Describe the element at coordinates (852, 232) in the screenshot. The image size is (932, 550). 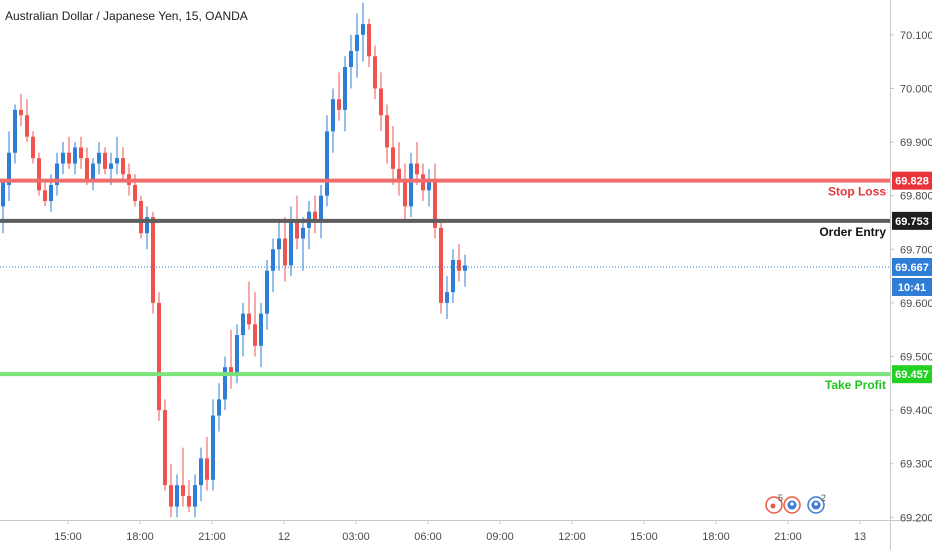
I see `order-entry-label: Order Entry` at that location.